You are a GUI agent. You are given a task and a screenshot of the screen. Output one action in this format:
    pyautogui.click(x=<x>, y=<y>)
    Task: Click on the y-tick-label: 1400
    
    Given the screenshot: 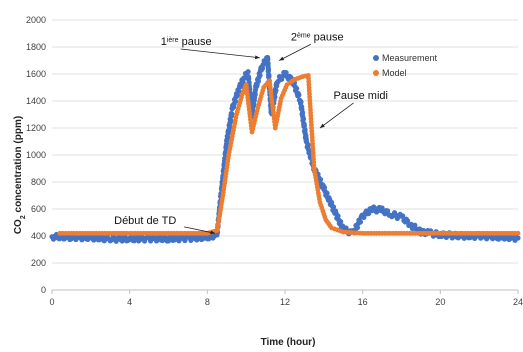 What is the action you would take?
    pyautogui.click(x=36, y=101)
    